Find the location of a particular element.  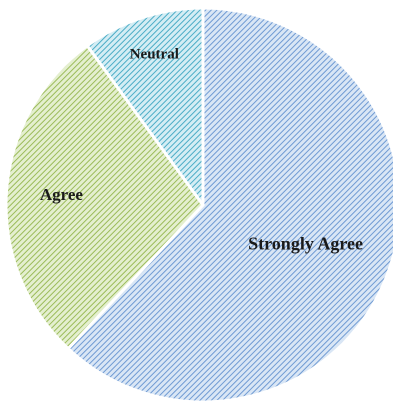

pie-label-agree: Agree is located at coordinates (62, 194).